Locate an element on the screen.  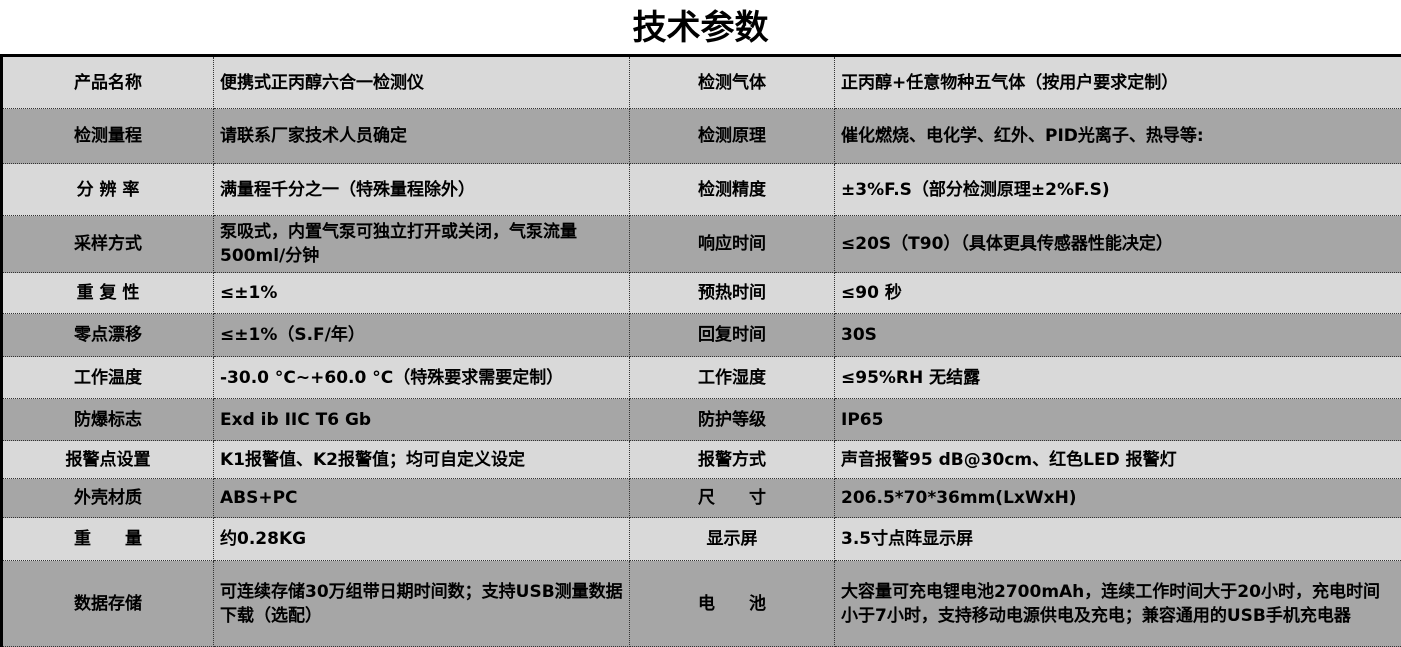
param-label: 检测原理 is located at coordinates (732, 136).